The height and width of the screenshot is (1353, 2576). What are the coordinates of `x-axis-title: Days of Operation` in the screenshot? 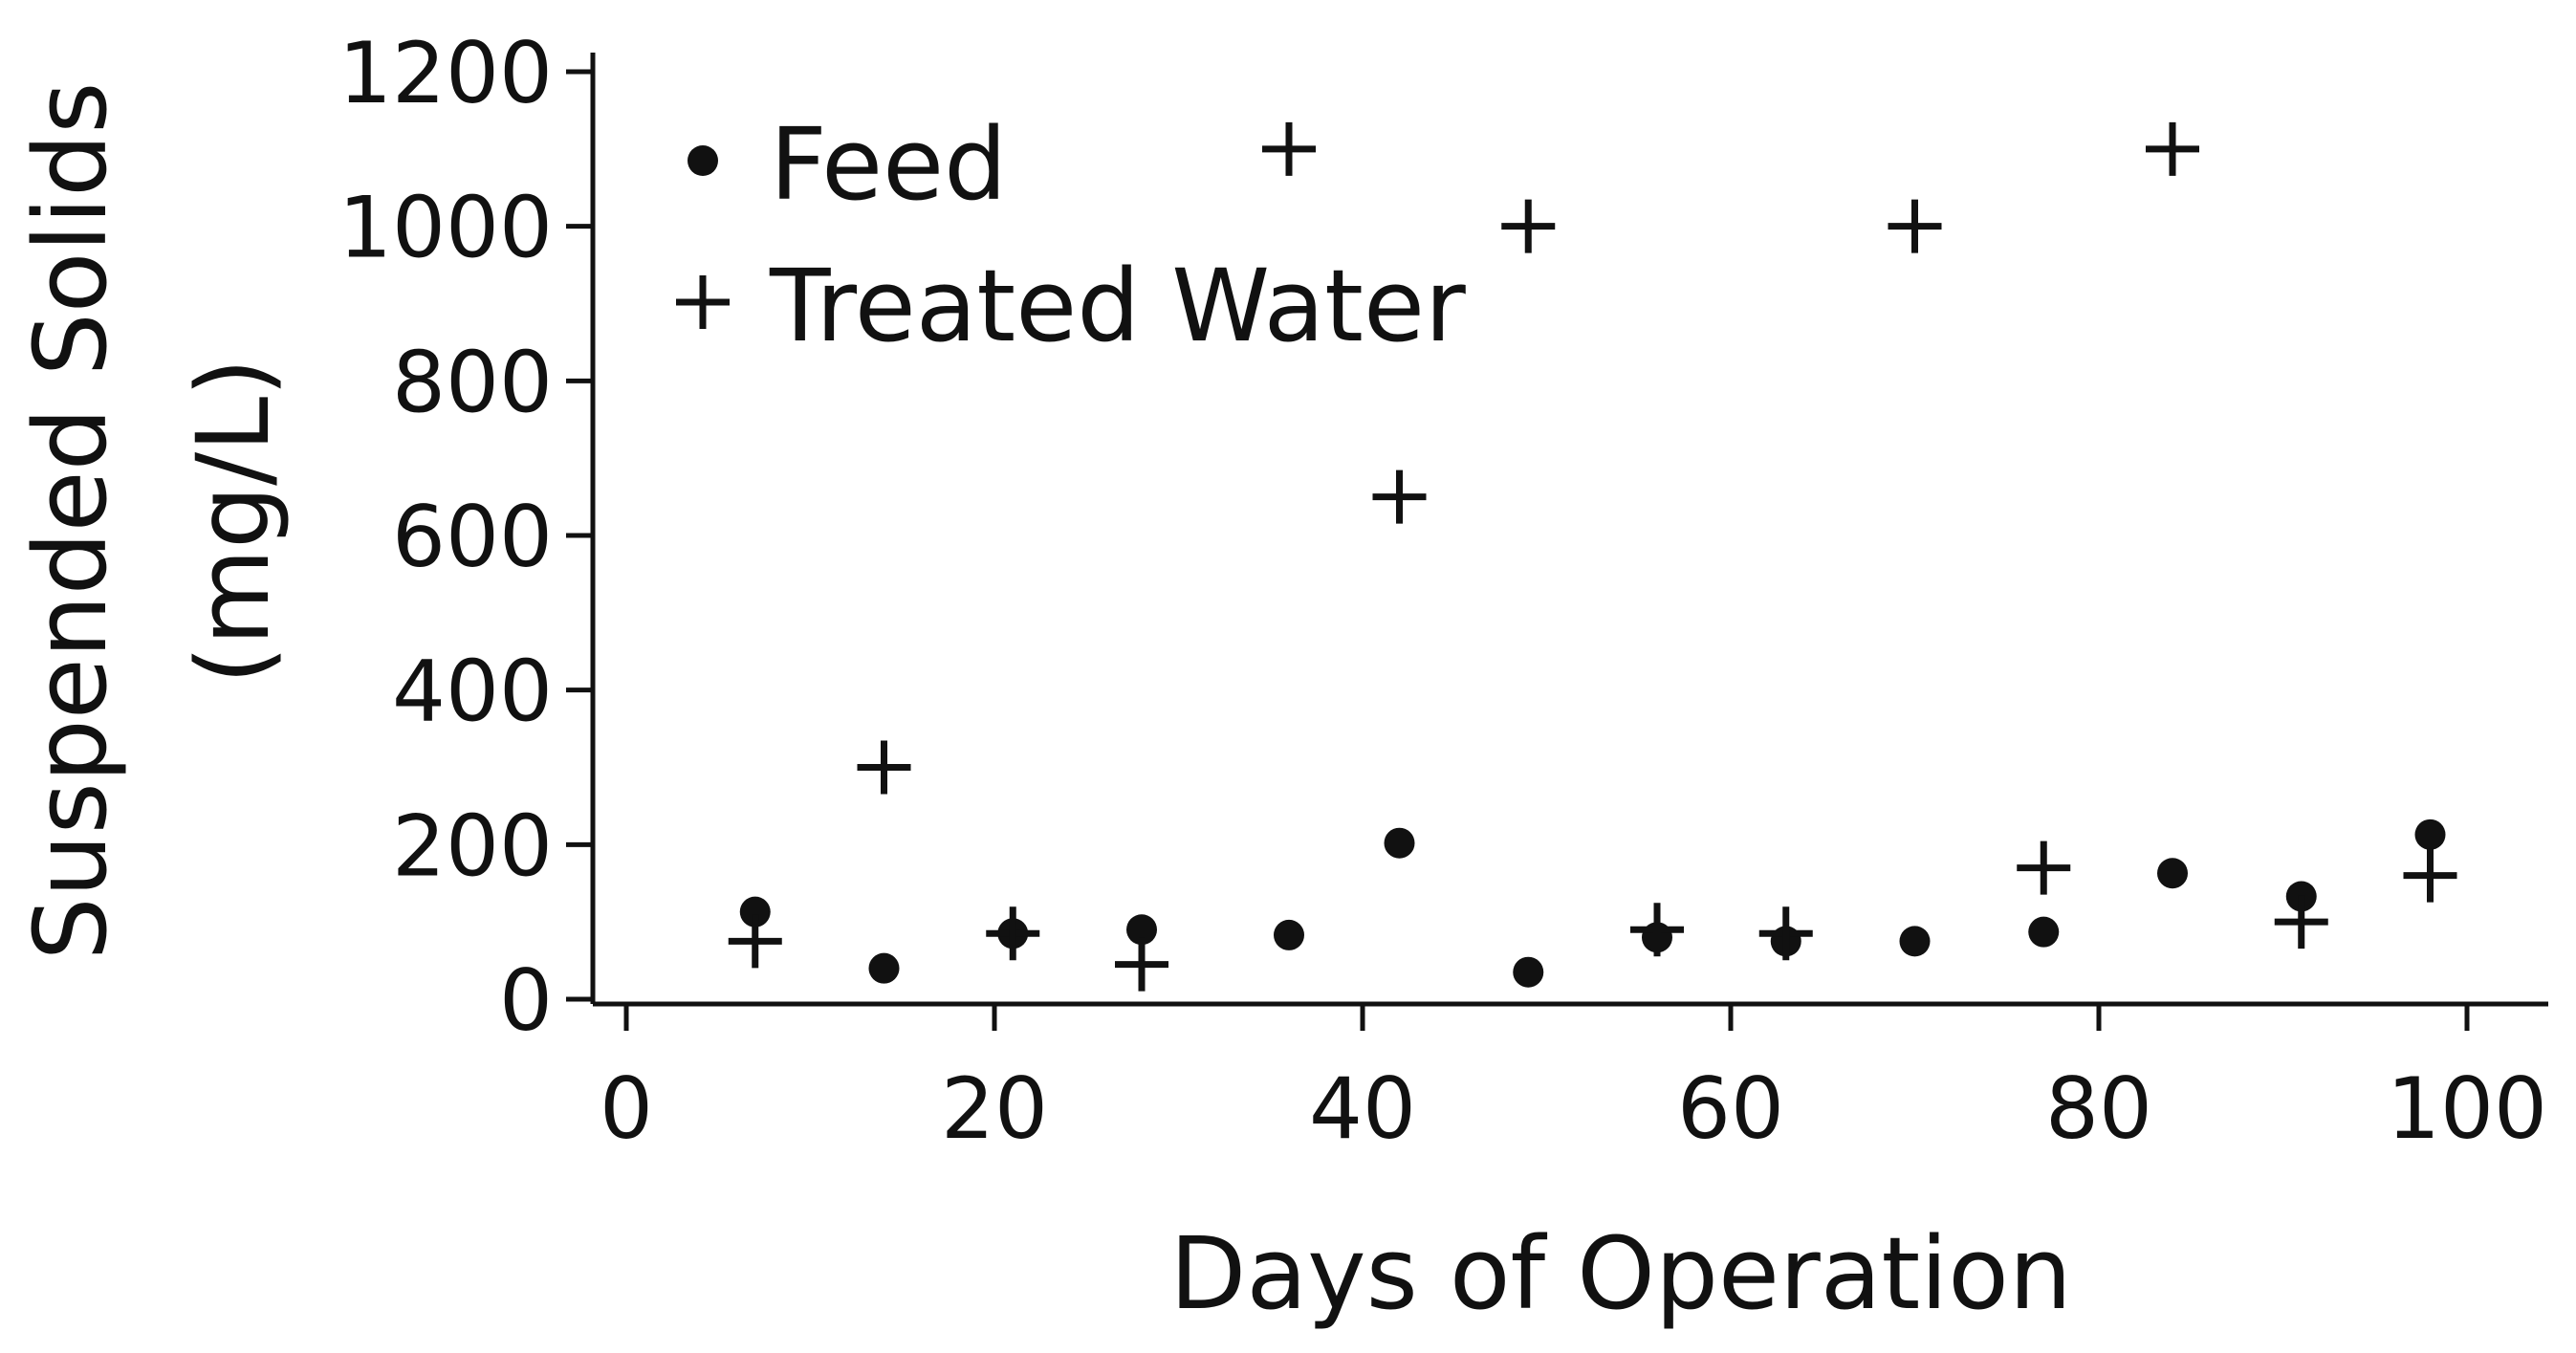 It's located at (1620, 1274).